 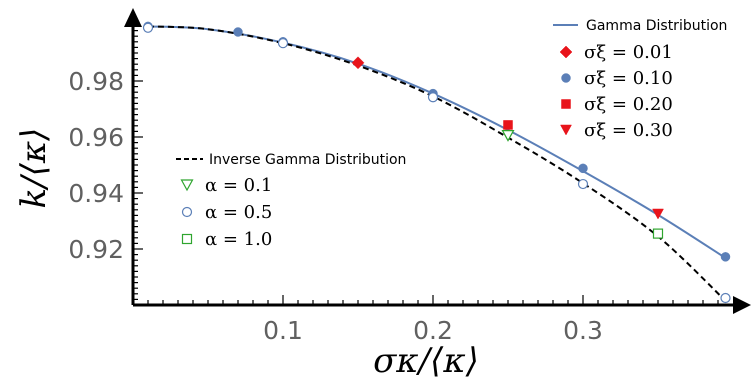 What do you see at coordinates (96, 193) in the screenshot?
I see `y-tick-label: 0.94` at bounding box center [96, 193].